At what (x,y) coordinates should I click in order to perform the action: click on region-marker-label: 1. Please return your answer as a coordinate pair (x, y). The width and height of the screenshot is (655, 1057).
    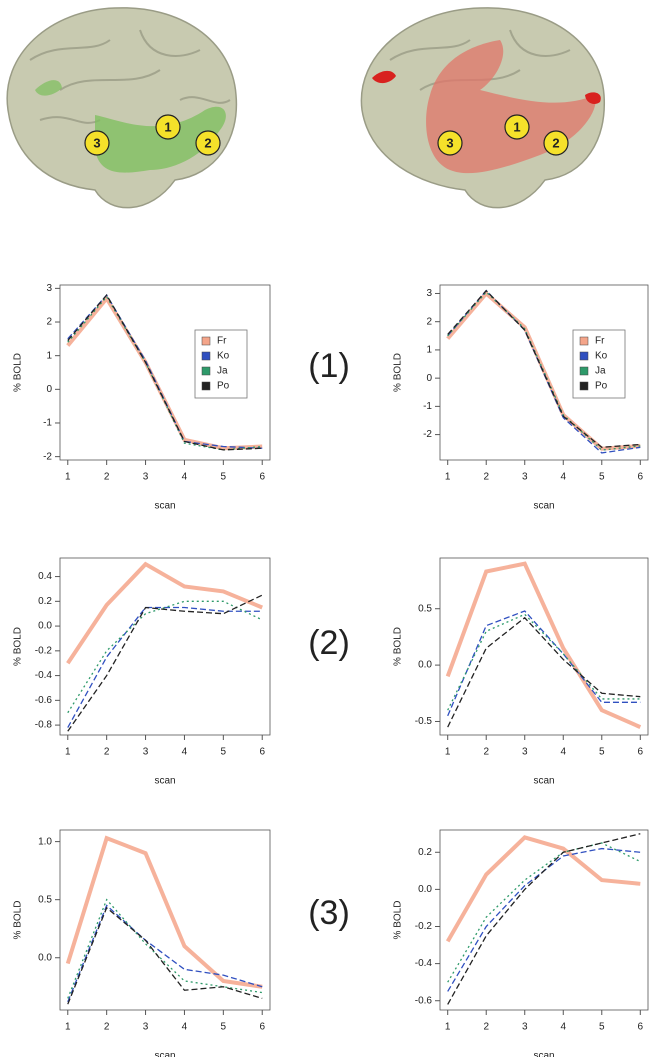
    Looking at the image, I should click on (167, 126).